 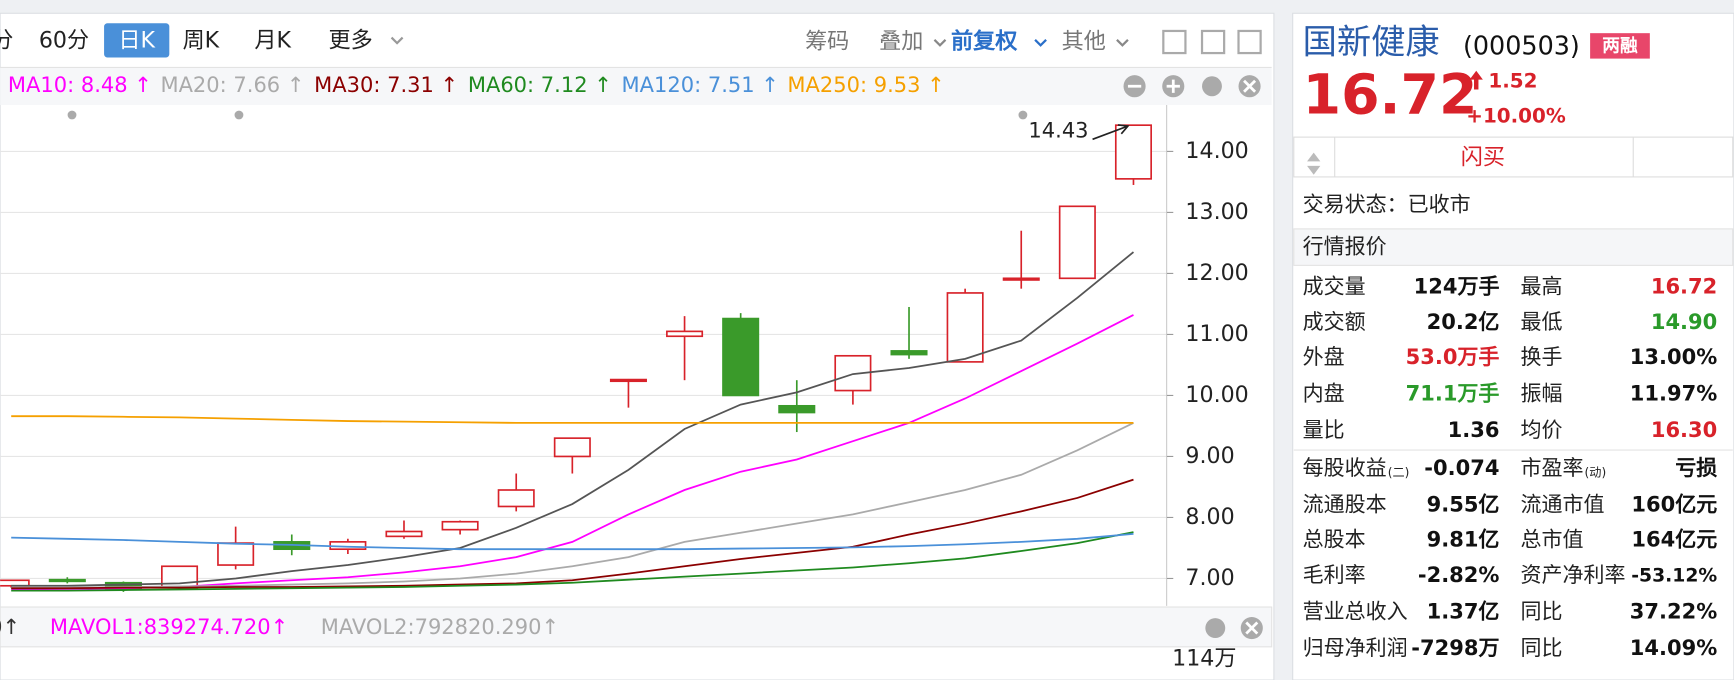 I want to click on volume-label: 0↑, so click(x=10, y=627).